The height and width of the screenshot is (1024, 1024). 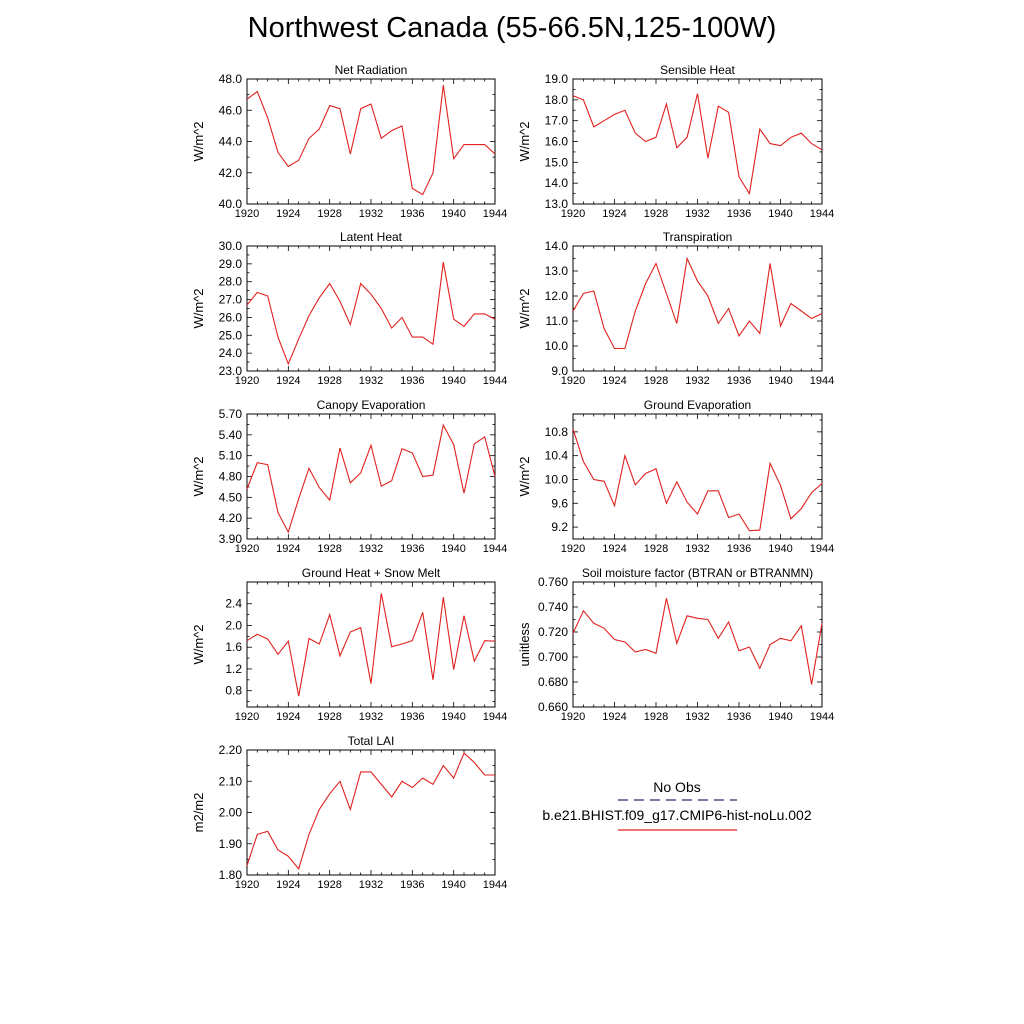 What do you see at coordinates (231, 750) in the screenshot?
I see `y-tick-label: 2.20` at bounding box center [231, 750].